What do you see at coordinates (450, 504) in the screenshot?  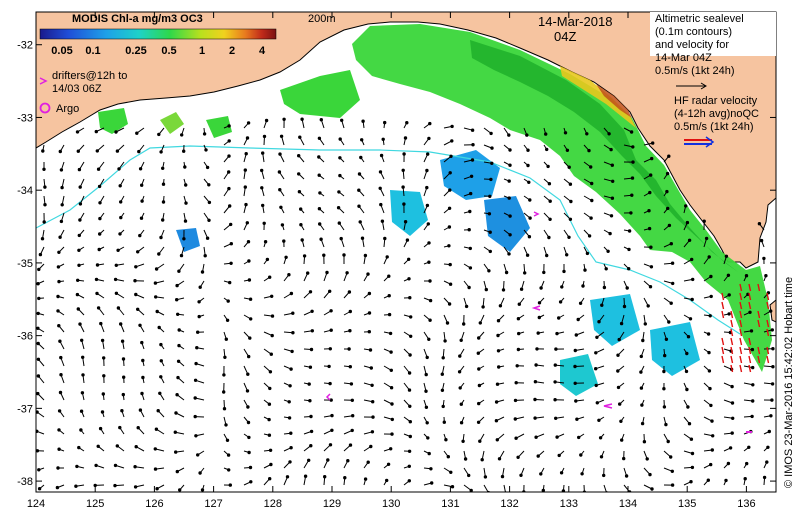 I see `lon-tick-label: 131` at bounding box center [450, 504].